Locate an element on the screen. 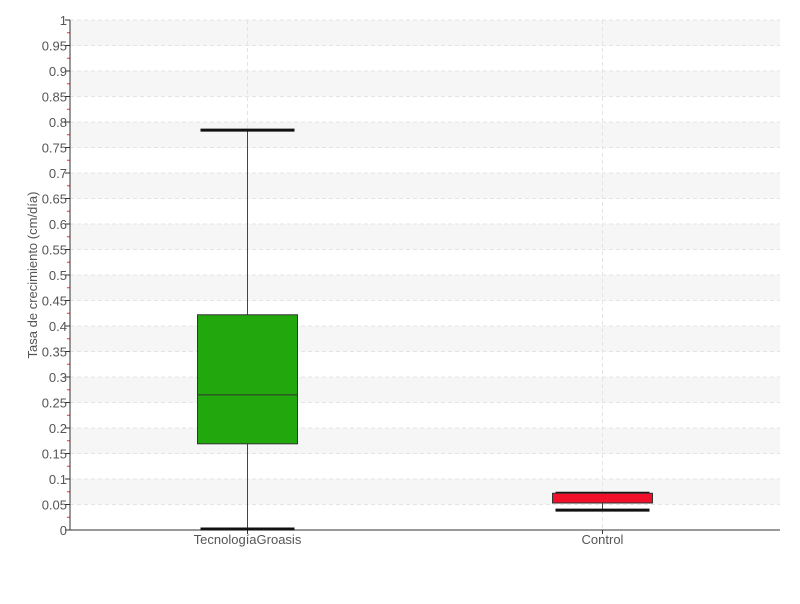 The width and height of the screenshot is (800, 604). y-tick-label: 0.9 is located at coordinates (58, 71).